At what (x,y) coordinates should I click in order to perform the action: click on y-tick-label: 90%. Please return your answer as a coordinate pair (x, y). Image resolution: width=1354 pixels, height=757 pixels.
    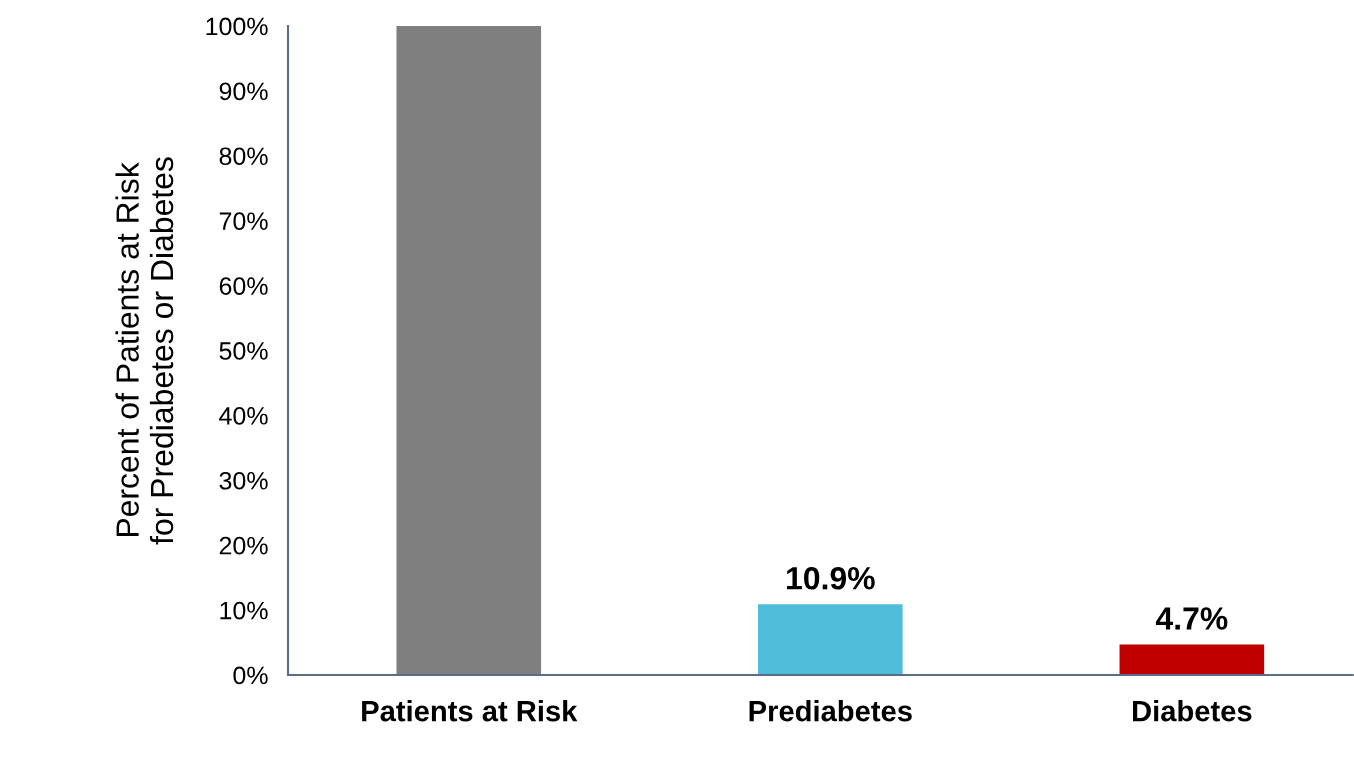
    Looking at the image, I should click on (243, 91).